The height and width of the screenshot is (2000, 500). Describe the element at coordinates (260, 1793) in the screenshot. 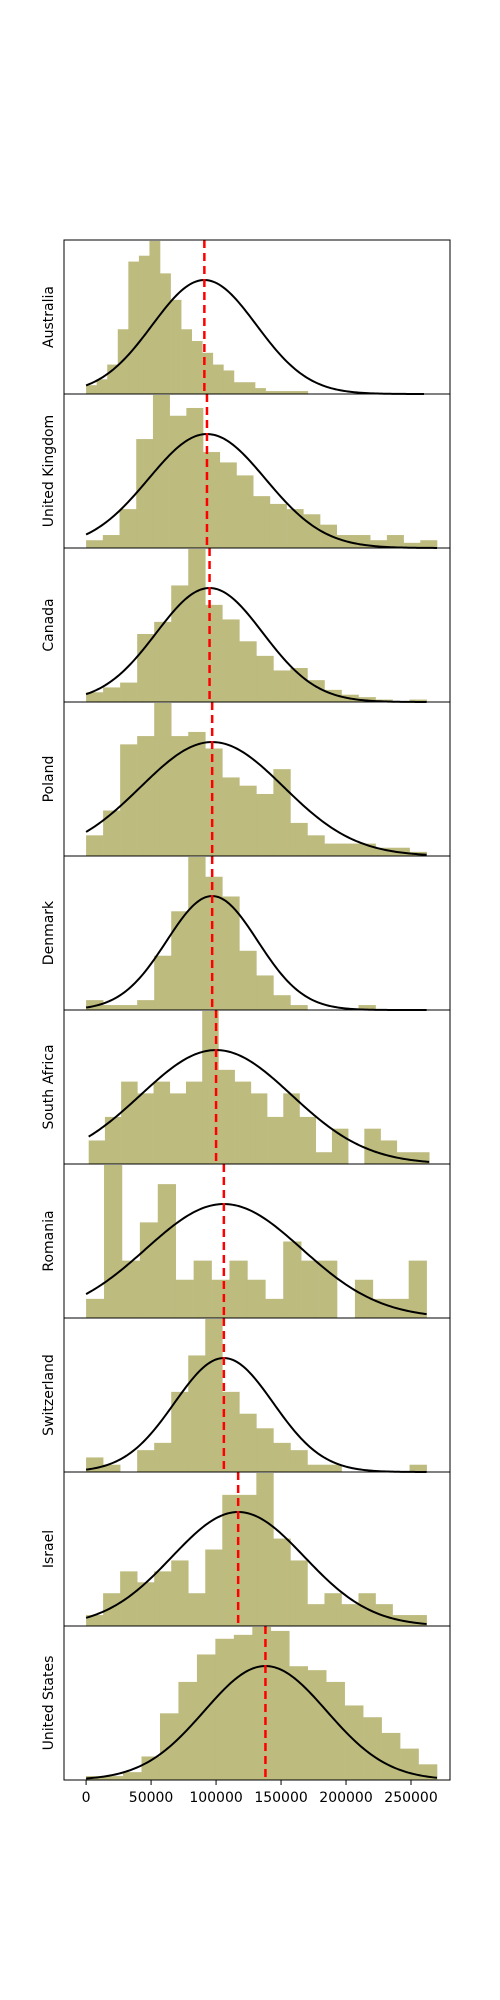

I see `x-axis: 0 50000 100000 150000 200000 250000` at that location.